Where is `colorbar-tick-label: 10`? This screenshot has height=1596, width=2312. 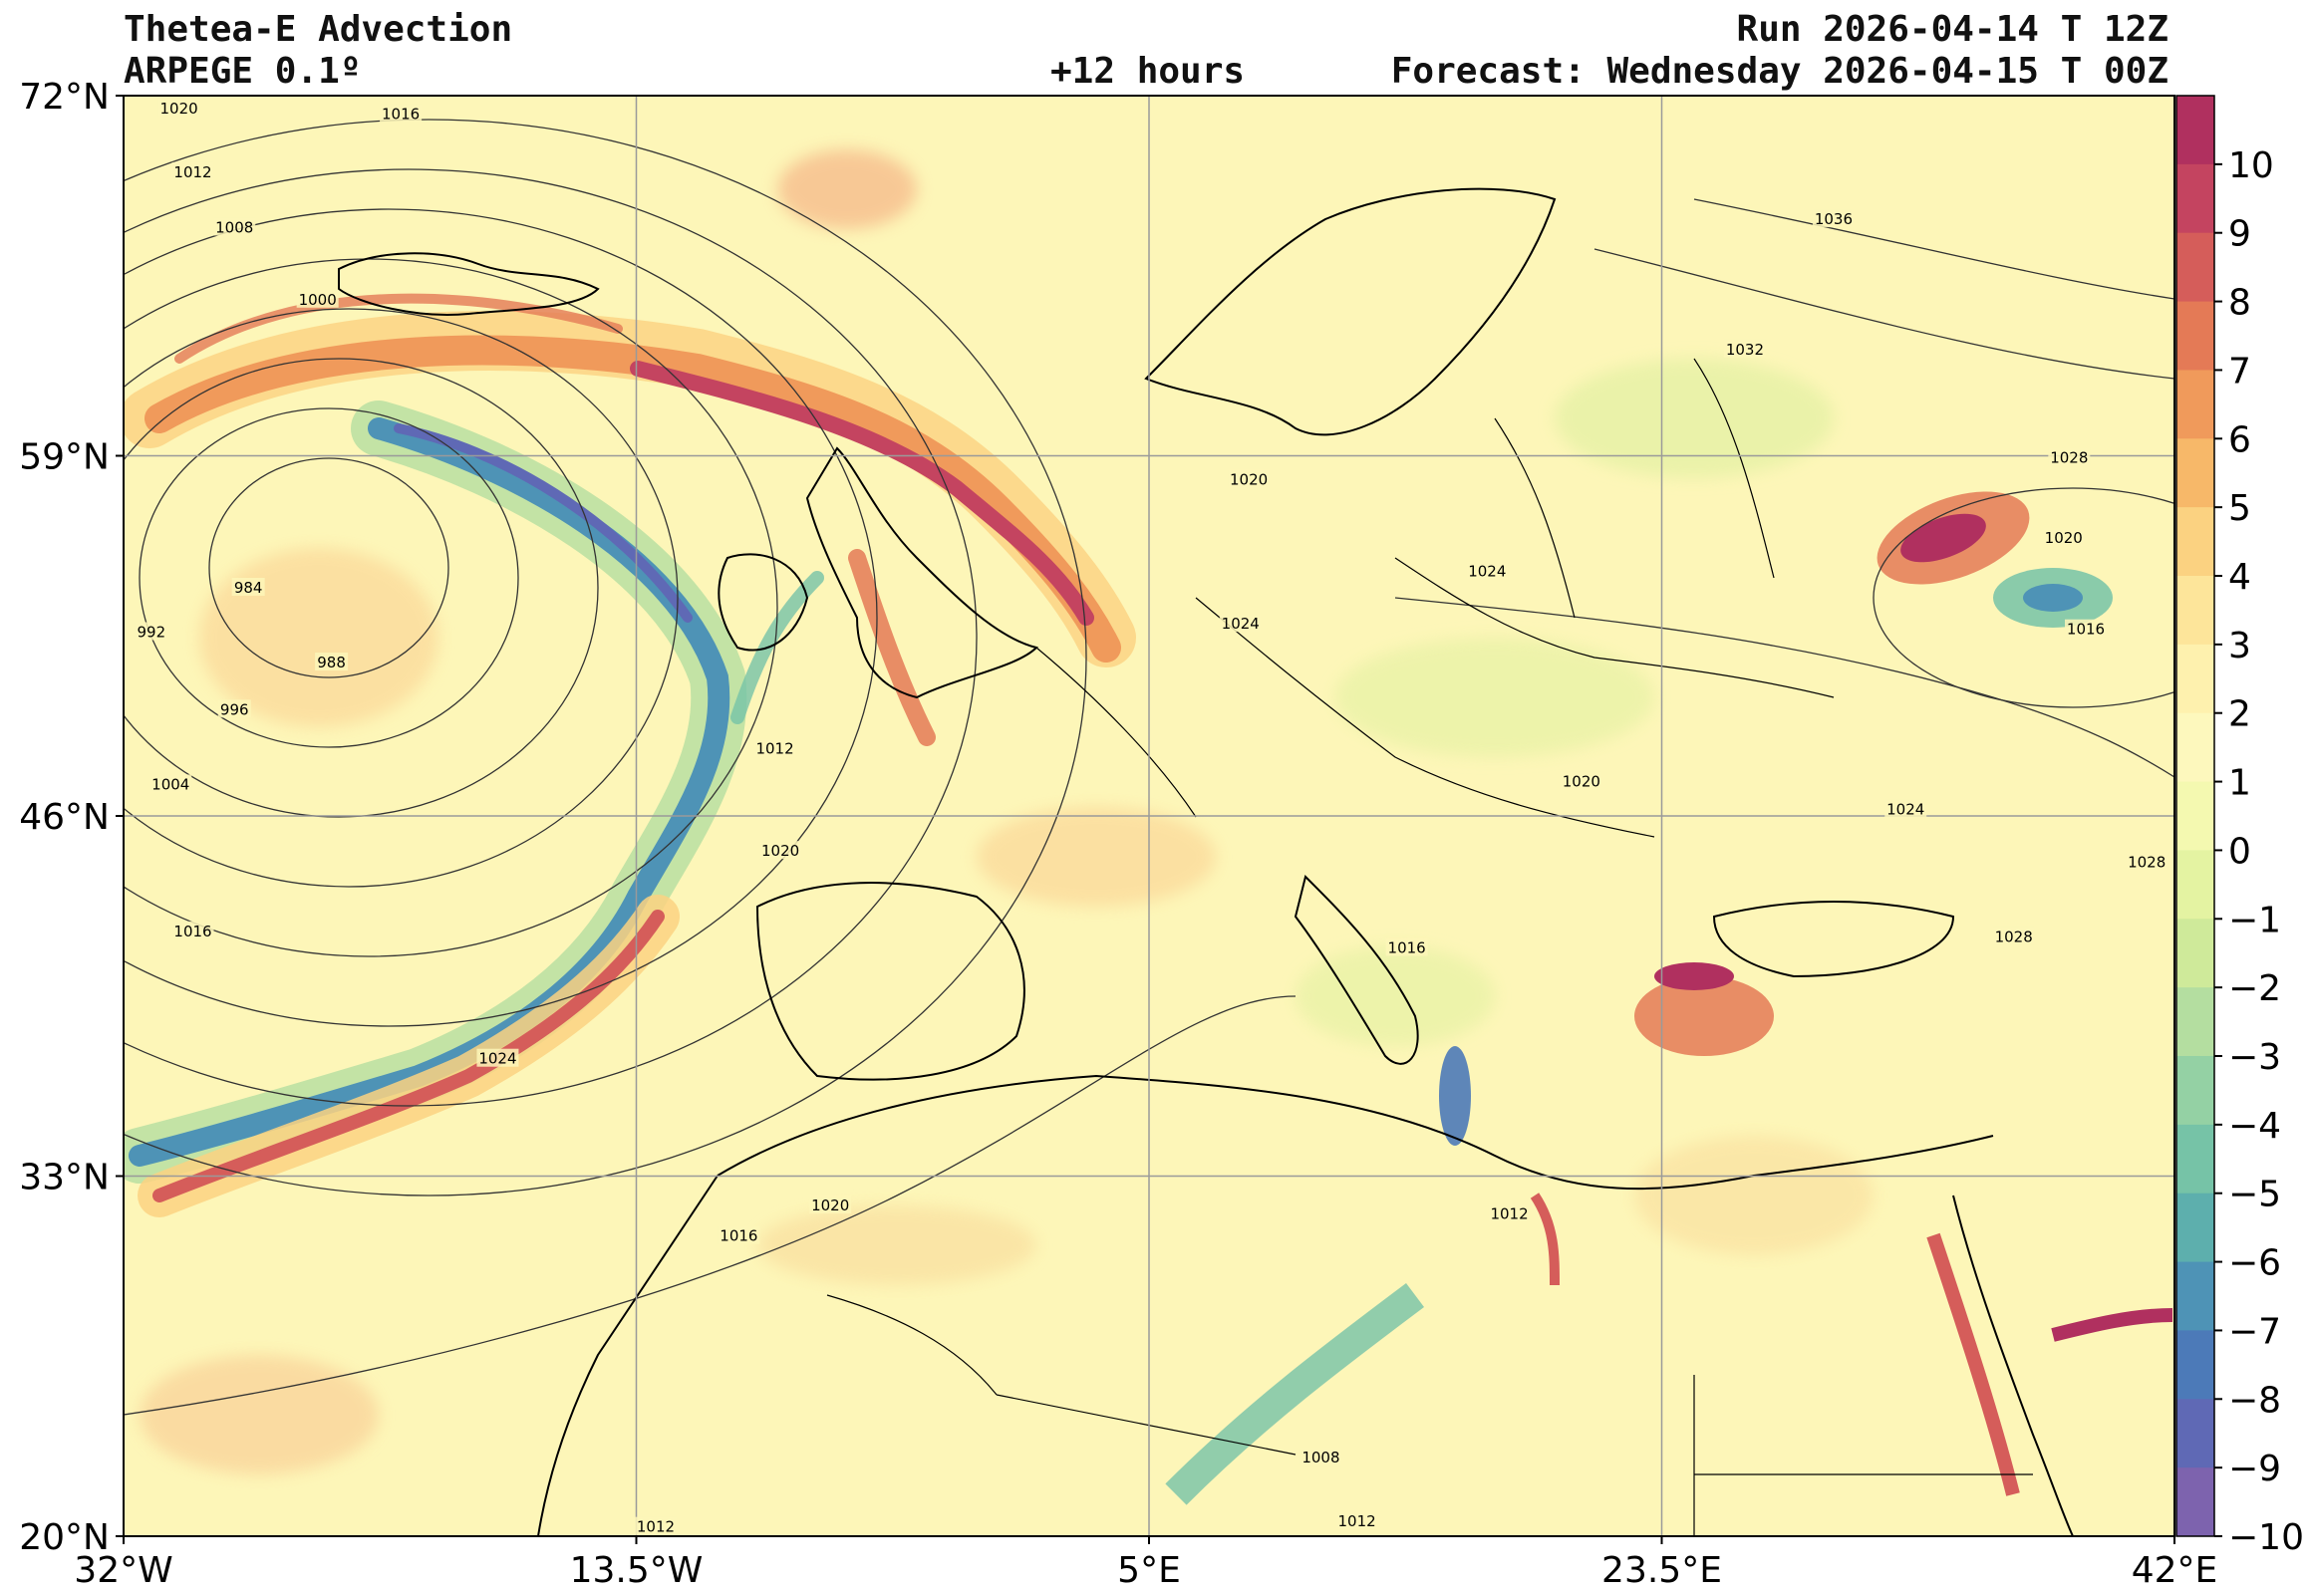
colorbar-tick-label: 10 is located at coordinates (2251, 165).